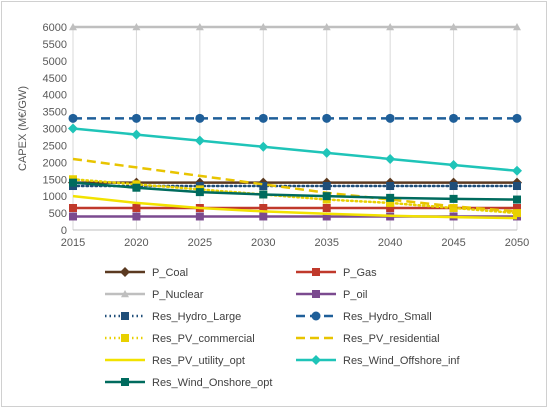 The width and height of the screenshot is (550, 410). Describe the element at coordinates (263, 146) in the screenshot. I see `data-point-Res_Wind_Offshore_inf-2030` at that location.